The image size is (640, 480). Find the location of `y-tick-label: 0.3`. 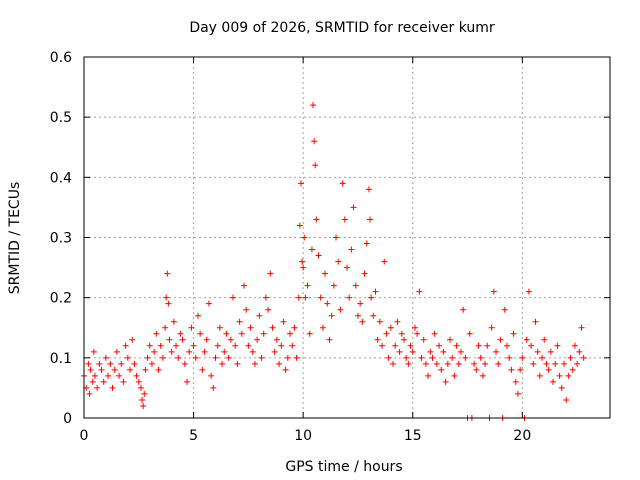

y-tick-label: 0.3 is located at coordinates (61, 239).